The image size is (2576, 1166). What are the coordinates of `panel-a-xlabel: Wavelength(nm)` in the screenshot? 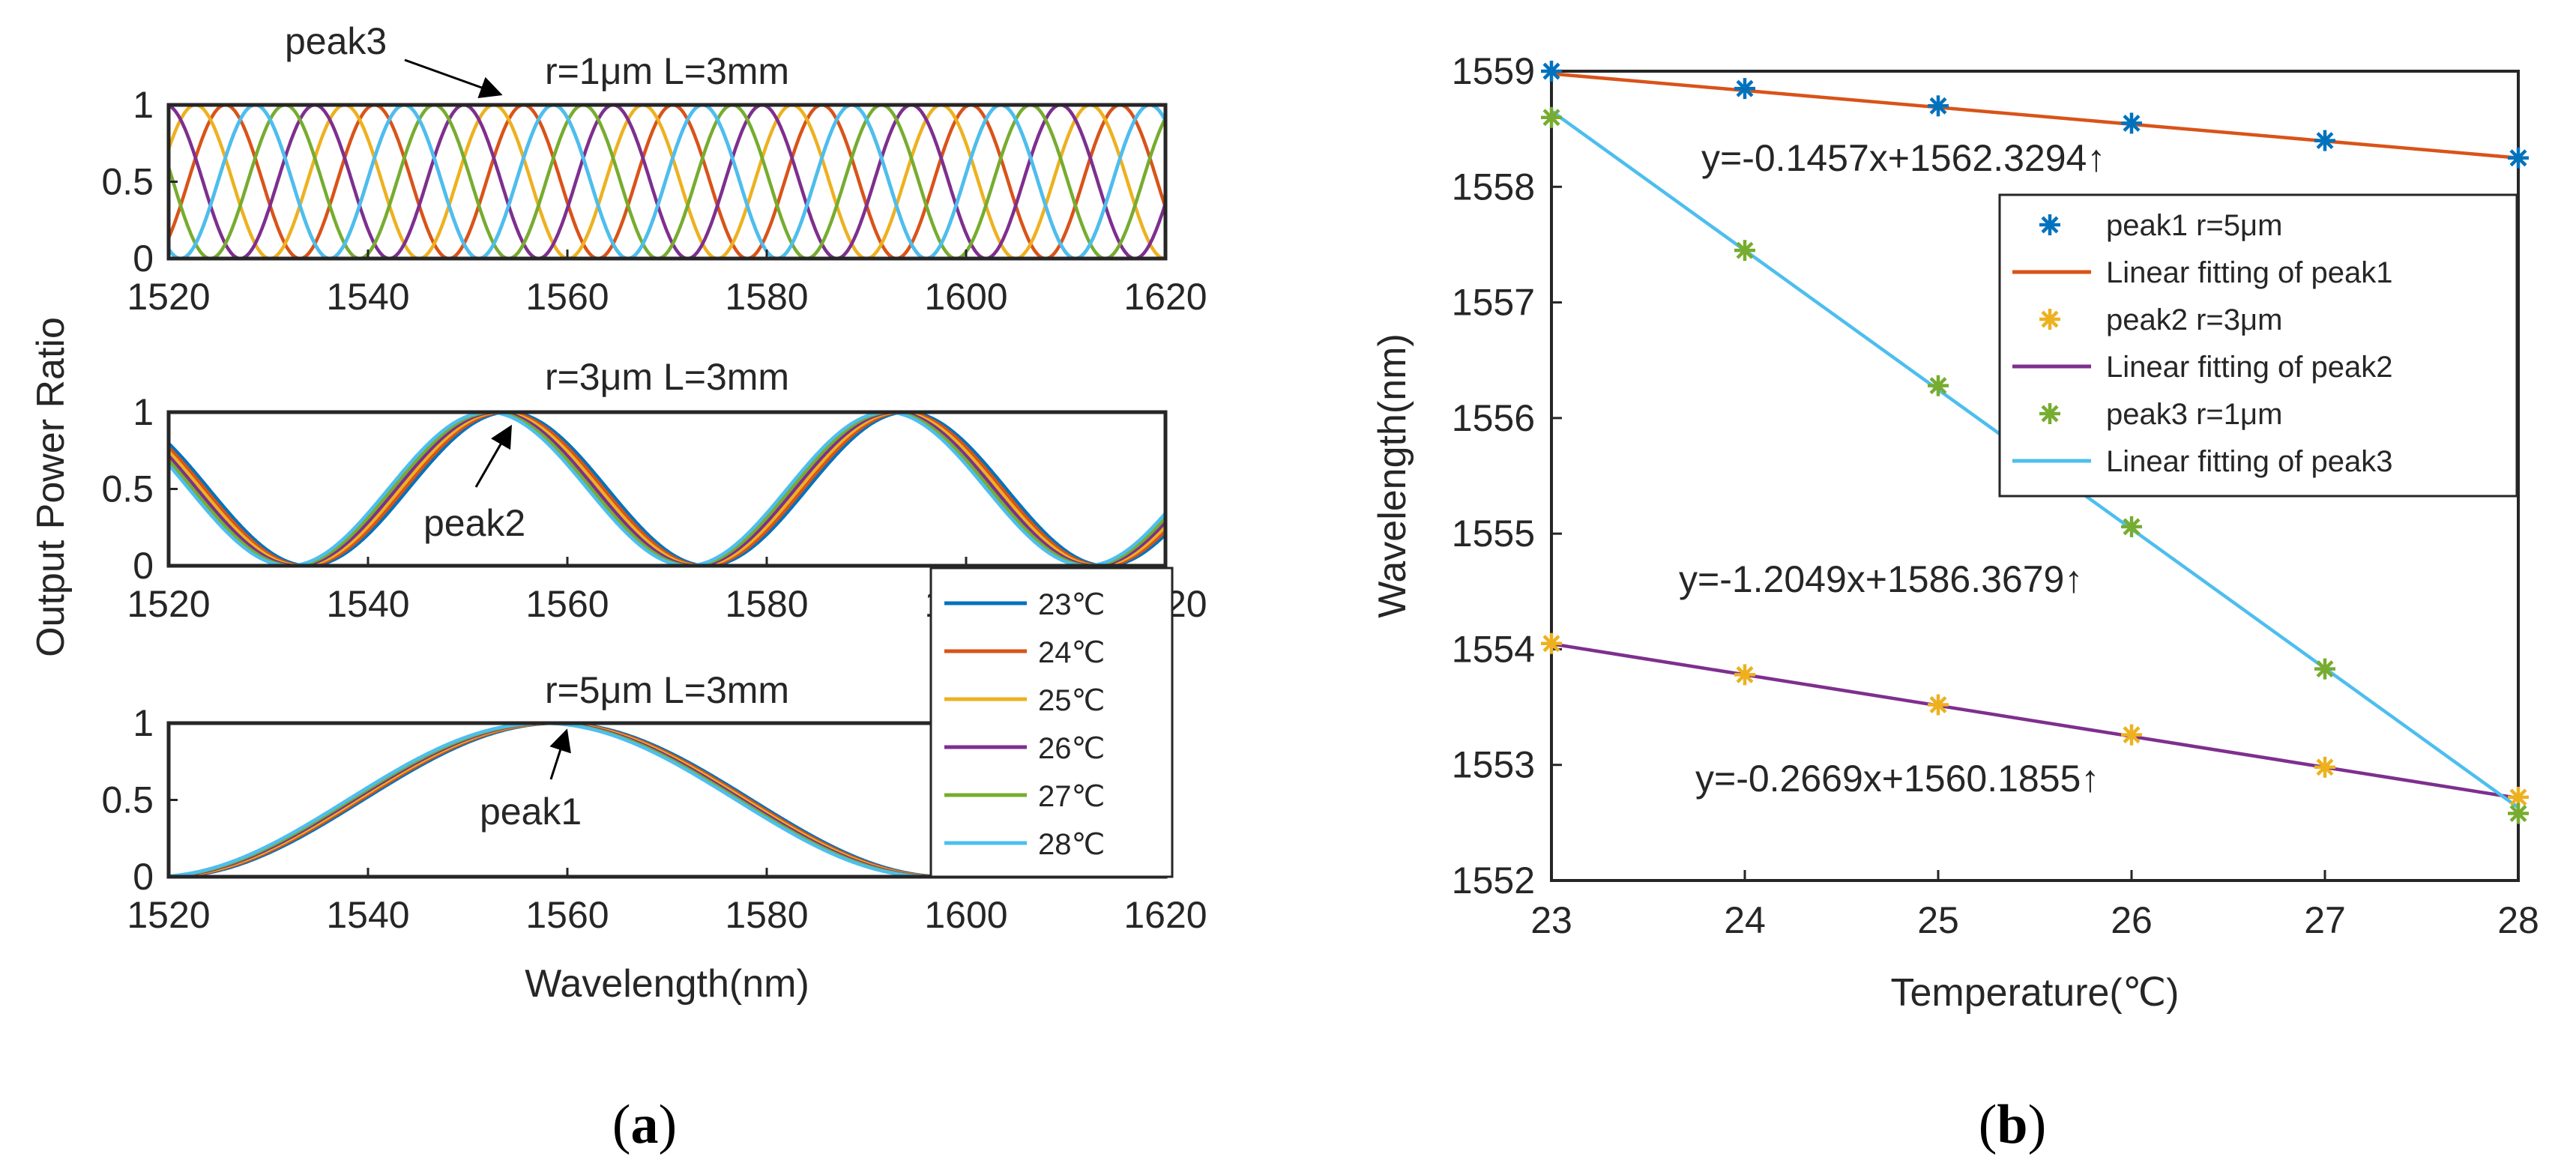 It's located at (667, 984).